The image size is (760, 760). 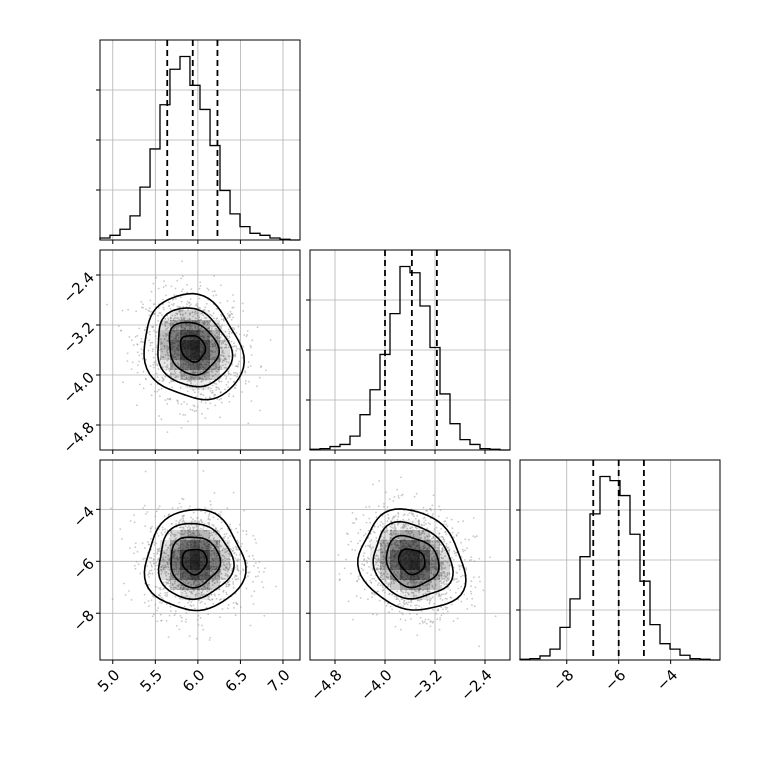 I want to click on contour-level, so click(x=196, y=562).